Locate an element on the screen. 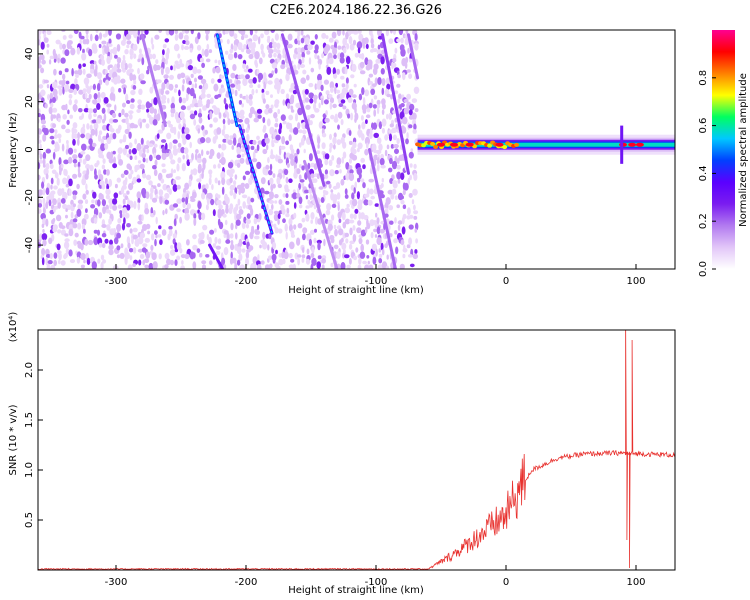  colorbar-tick-label: 0.0 is located at coordinates (703, 269).